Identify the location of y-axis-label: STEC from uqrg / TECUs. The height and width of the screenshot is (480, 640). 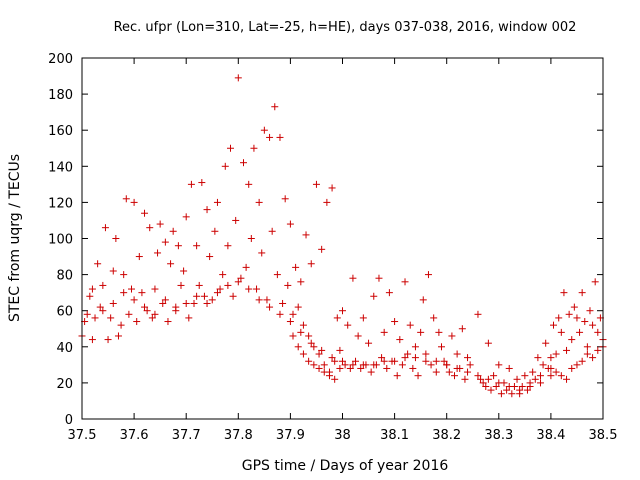
(15, 238).